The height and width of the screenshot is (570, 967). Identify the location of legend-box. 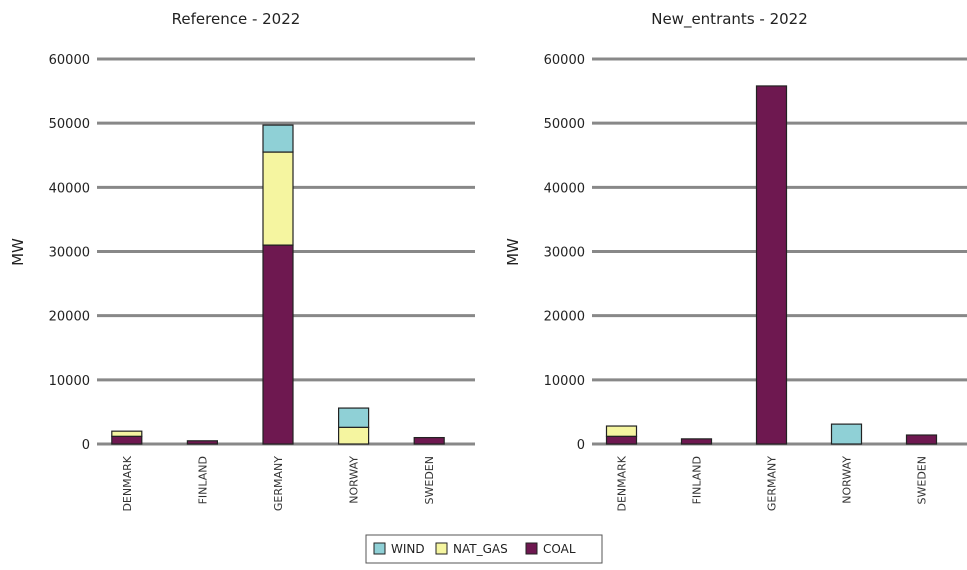
(484, 549).